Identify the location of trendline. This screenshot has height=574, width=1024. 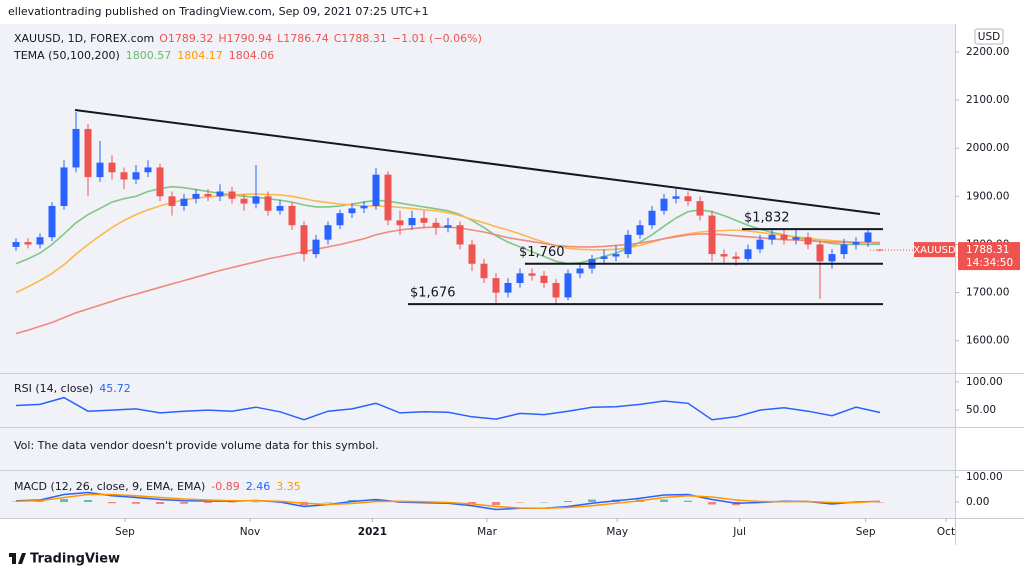
(477, 162).